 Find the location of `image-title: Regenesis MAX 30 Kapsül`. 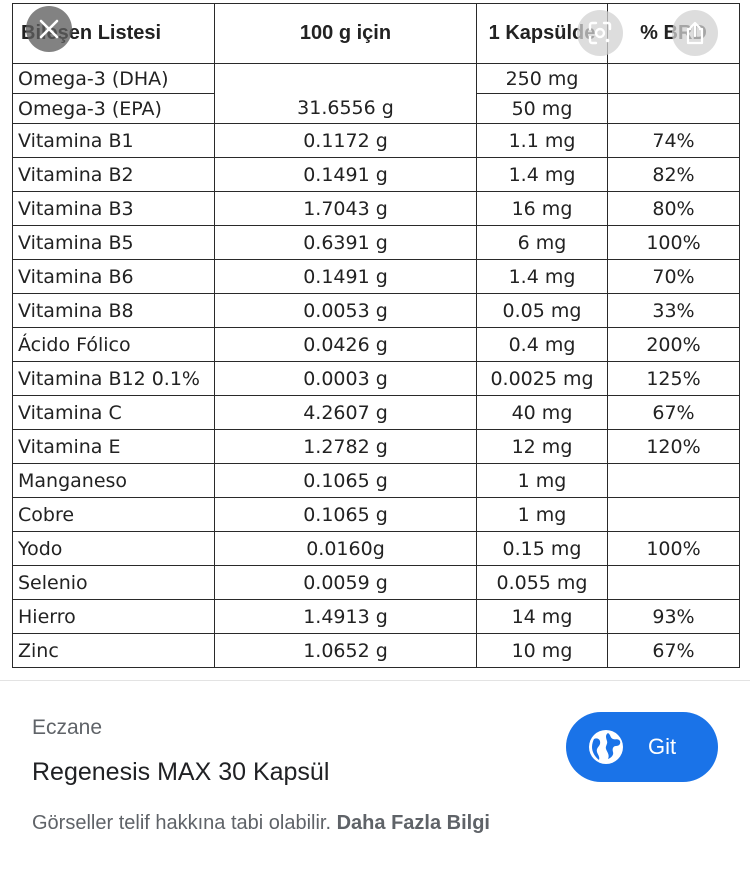

image-title: Regenesis MAX 30 Kapsül is located at coordinates (181, 772).